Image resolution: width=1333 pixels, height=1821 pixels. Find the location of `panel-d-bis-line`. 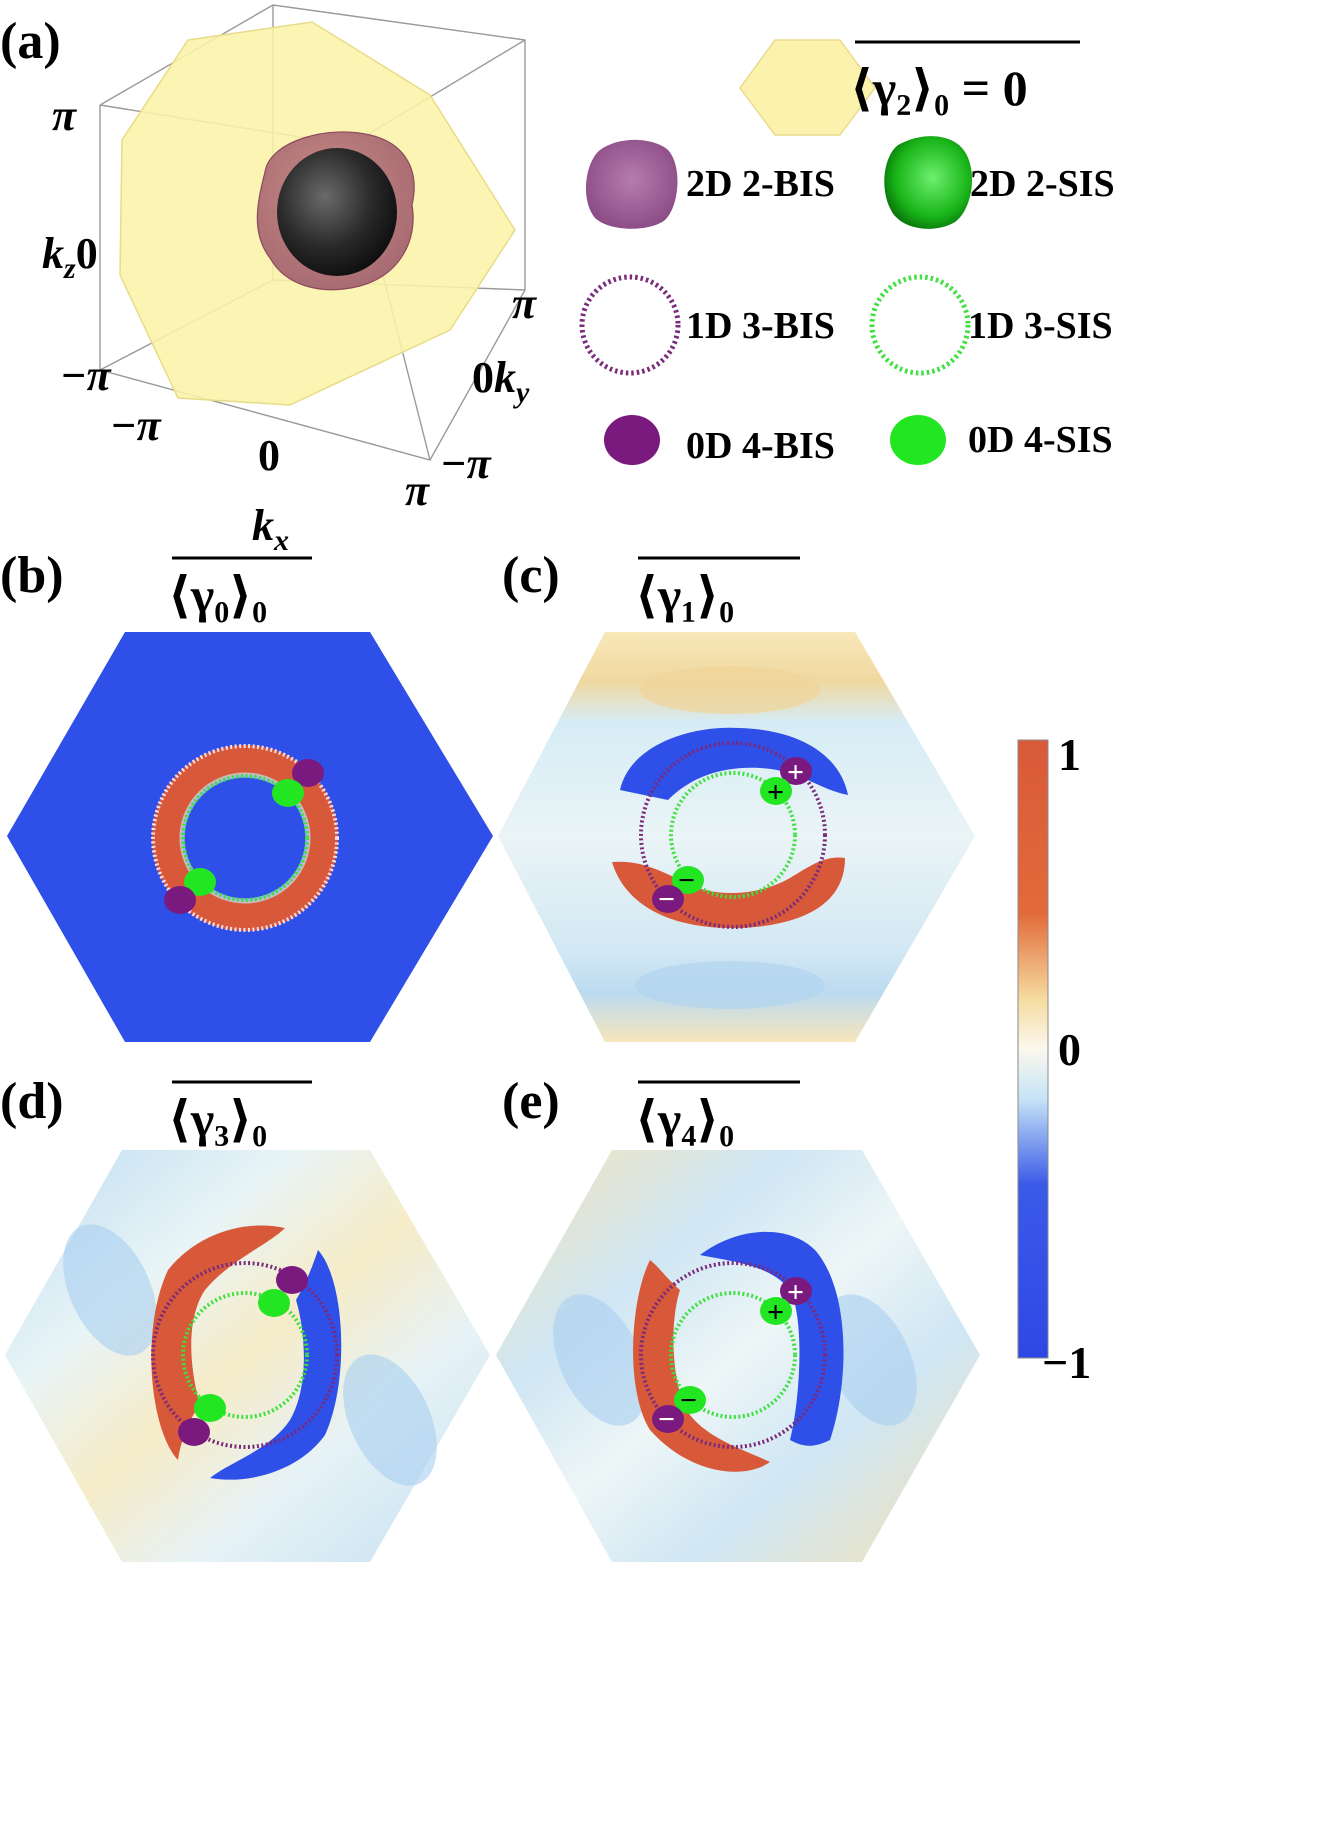

panel-d-bis-line is located at coordinates (245, 1355).